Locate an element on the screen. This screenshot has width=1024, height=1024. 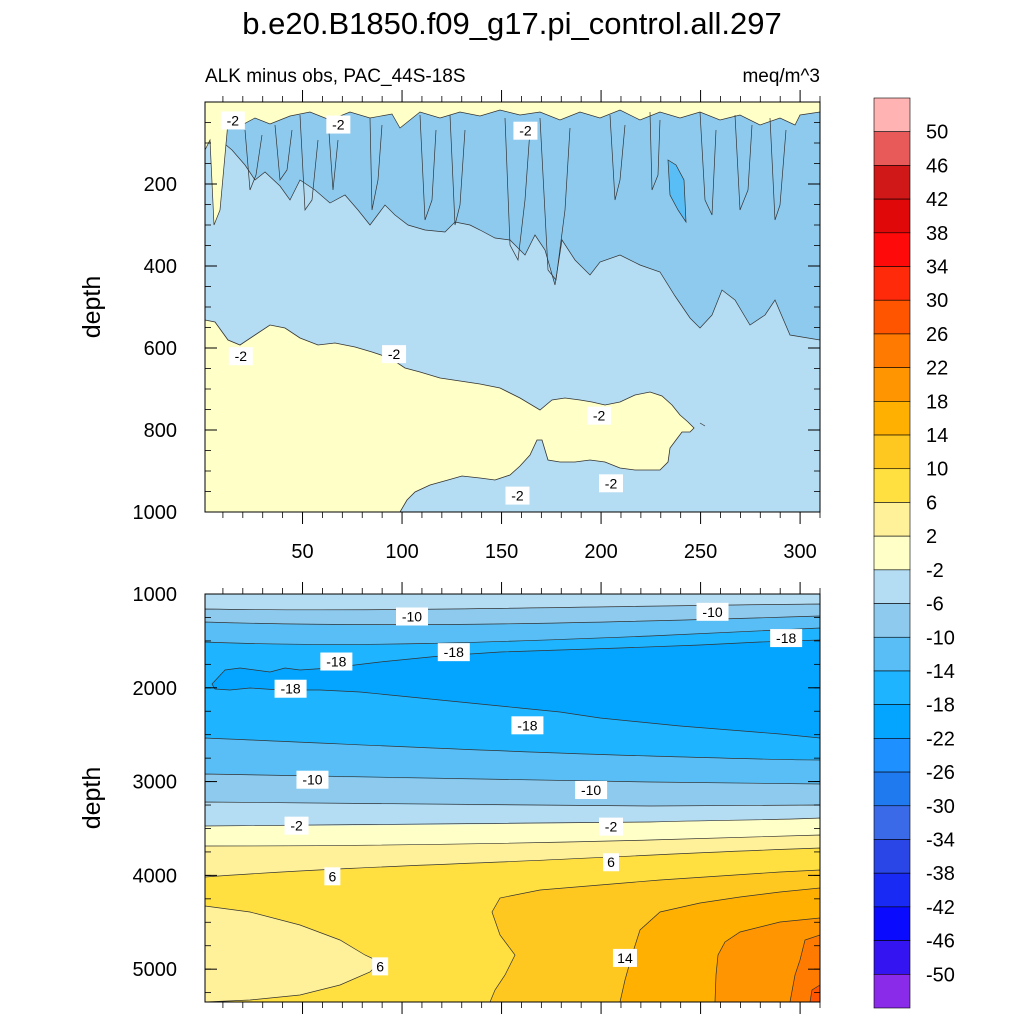
contour-label: 14 is located at coordinates (624, 957).